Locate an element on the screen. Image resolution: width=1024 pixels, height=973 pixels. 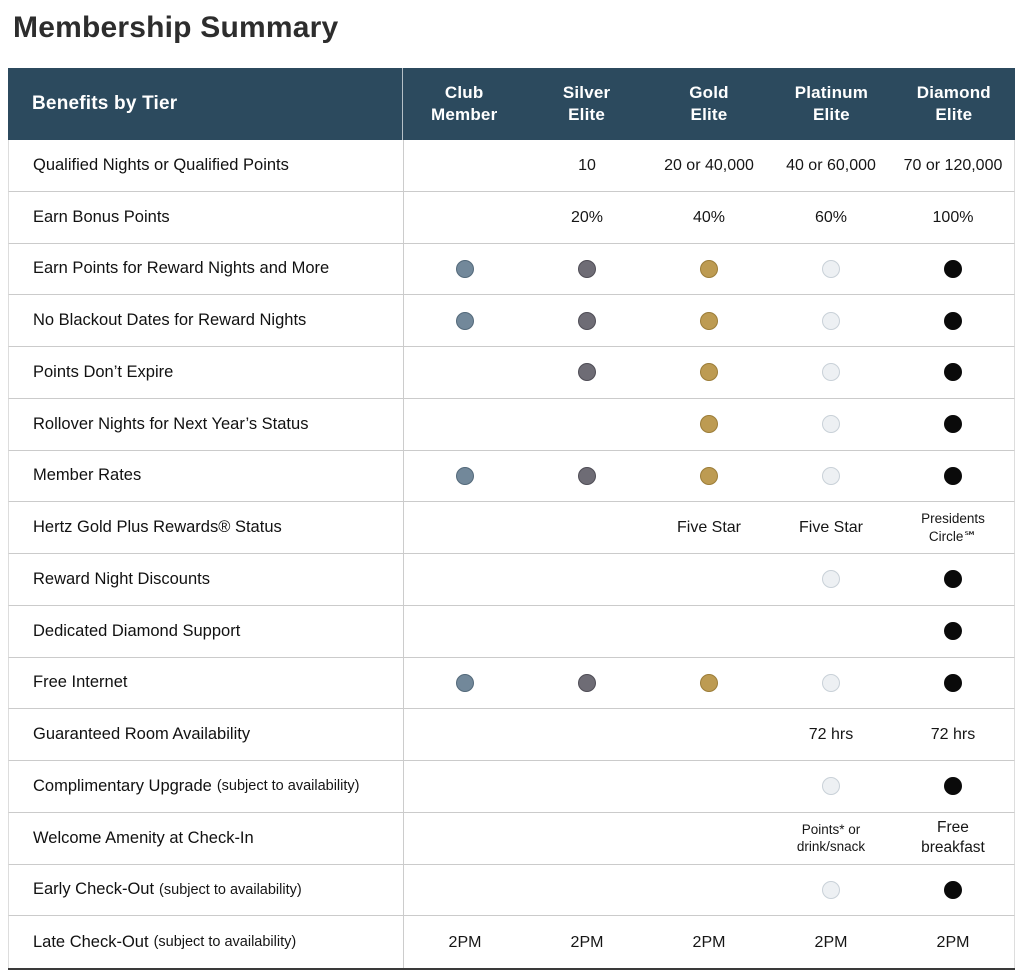
tier-cell-value-line: drink/snack is located at coordinates (831, 847).